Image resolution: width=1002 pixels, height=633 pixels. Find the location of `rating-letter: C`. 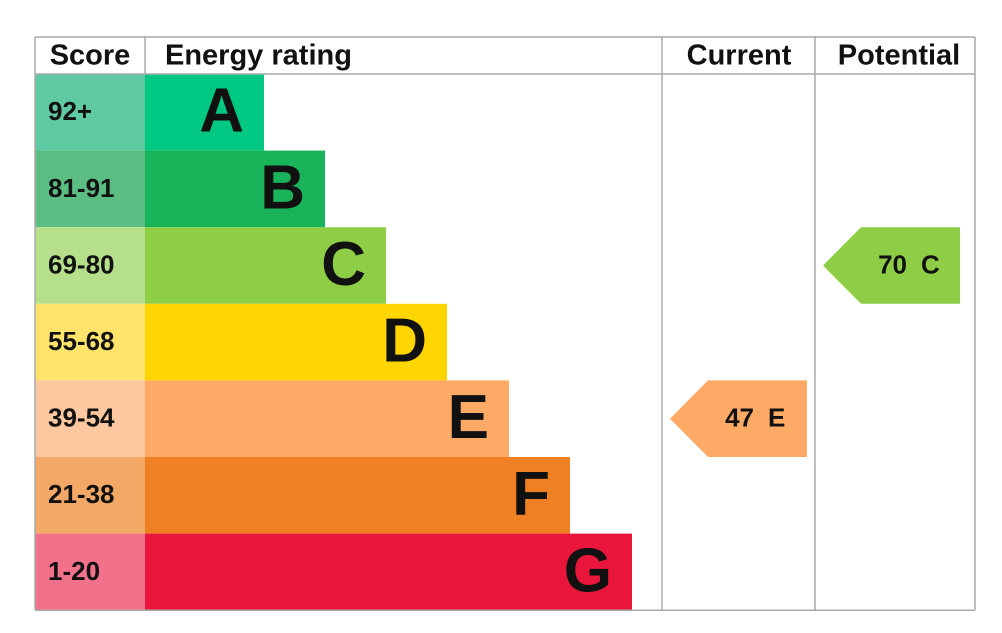

rating-letter: C is located at coordinates (343, 264).